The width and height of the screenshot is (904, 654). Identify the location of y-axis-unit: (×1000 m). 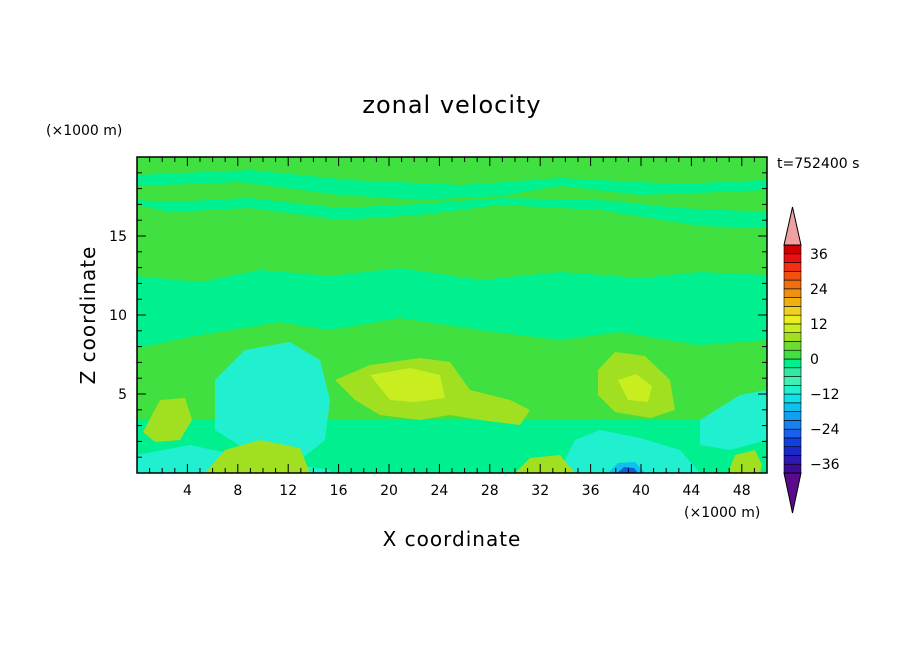
(84, 131).